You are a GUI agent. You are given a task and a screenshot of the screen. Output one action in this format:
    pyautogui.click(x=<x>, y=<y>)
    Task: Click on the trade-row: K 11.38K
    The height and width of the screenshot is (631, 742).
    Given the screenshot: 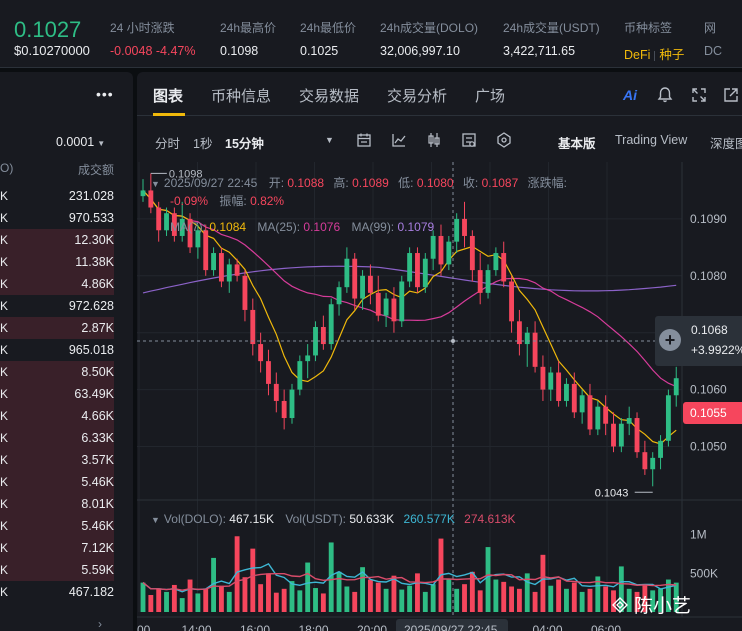 What is the action you would take?
    pyautogui.click(x=57, y=262)
    